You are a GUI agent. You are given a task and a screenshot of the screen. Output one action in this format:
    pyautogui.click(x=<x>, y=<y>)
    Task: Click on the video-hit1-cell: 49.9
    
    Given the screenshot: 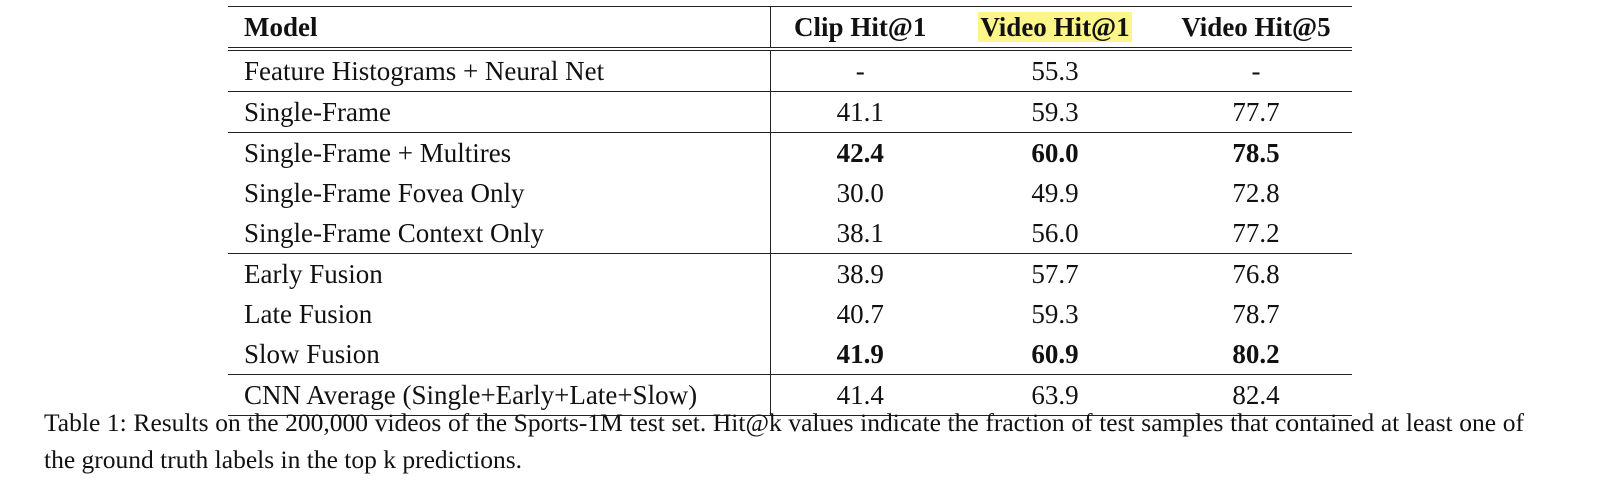 What is the action you would take?
    pyautogui.click(x=1055, y=193)
    